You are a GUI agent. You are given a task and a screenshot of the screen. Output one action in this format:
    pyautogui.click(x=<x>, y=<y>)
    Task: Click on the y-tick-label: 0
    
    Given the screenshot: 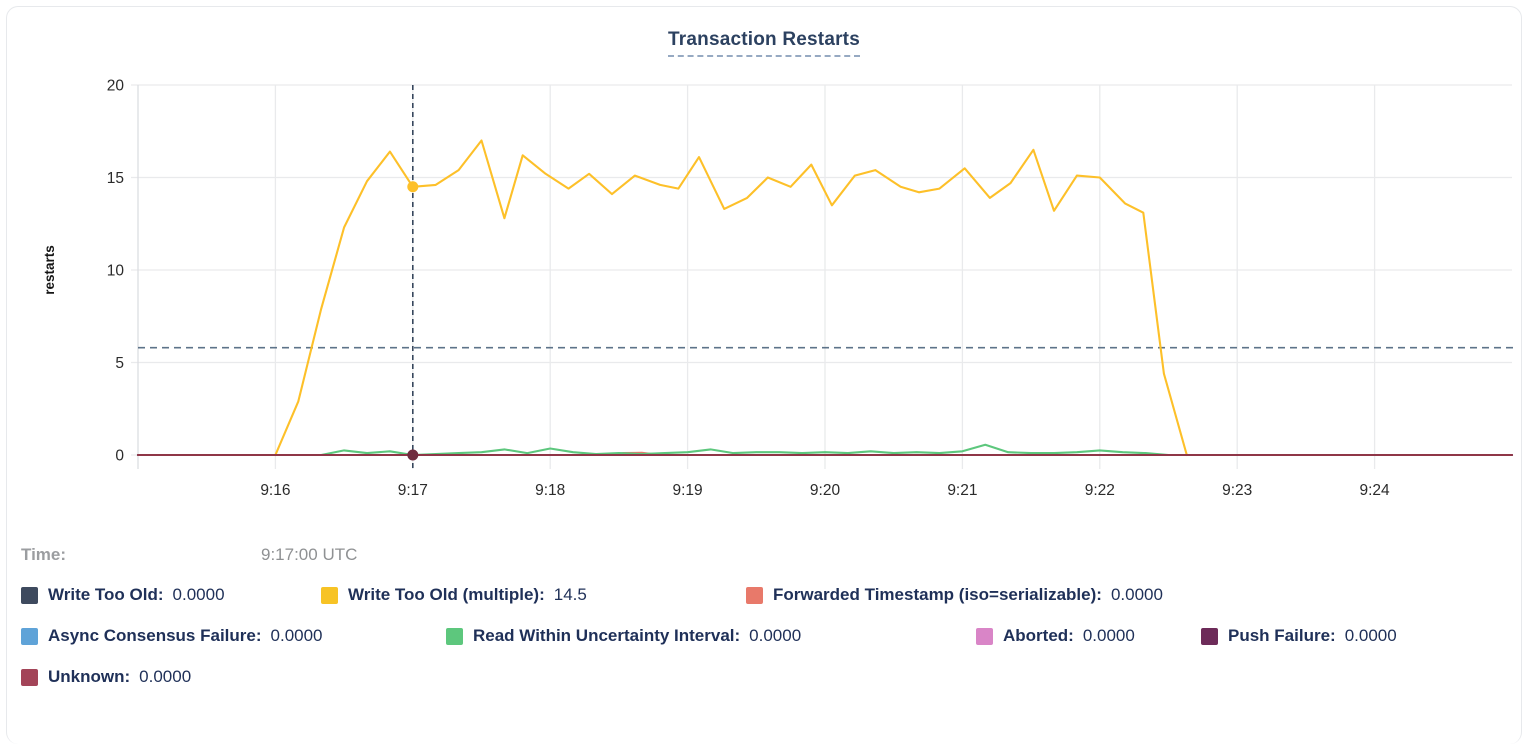 What is the action you would take?
    pyautogui.click(x=119, y=456)
    